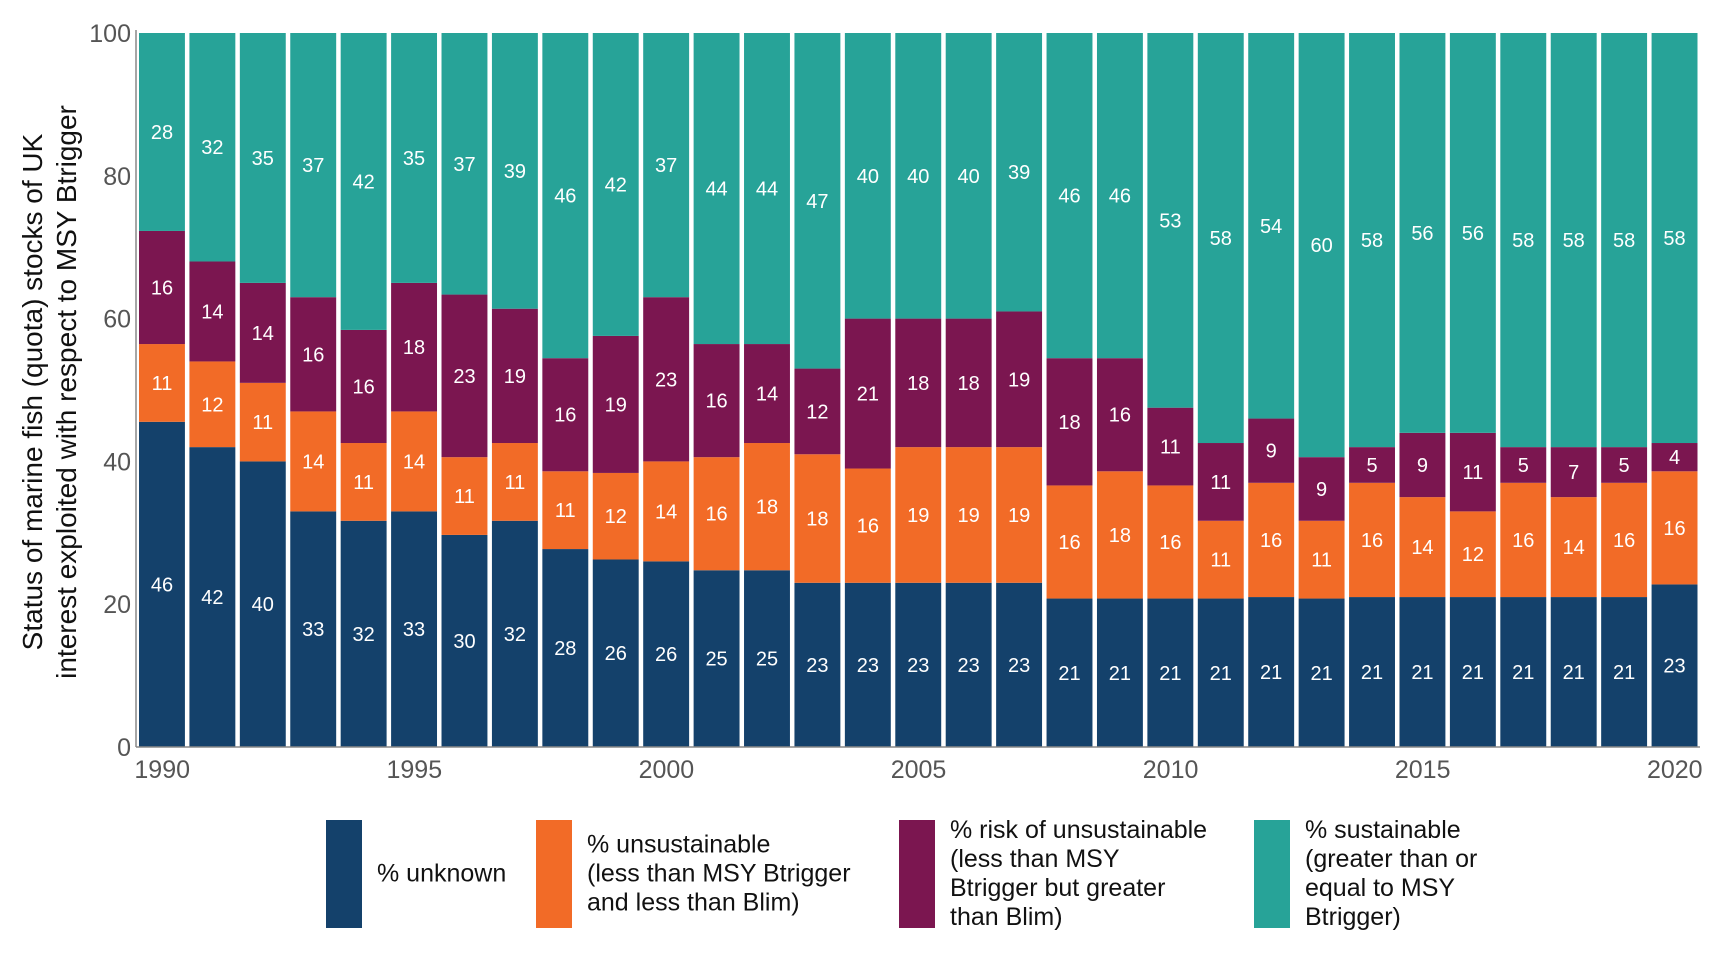 This screenshot has width=1718, height=960. I want to click on bar-segment-2012-s1, so click(1271, 540).